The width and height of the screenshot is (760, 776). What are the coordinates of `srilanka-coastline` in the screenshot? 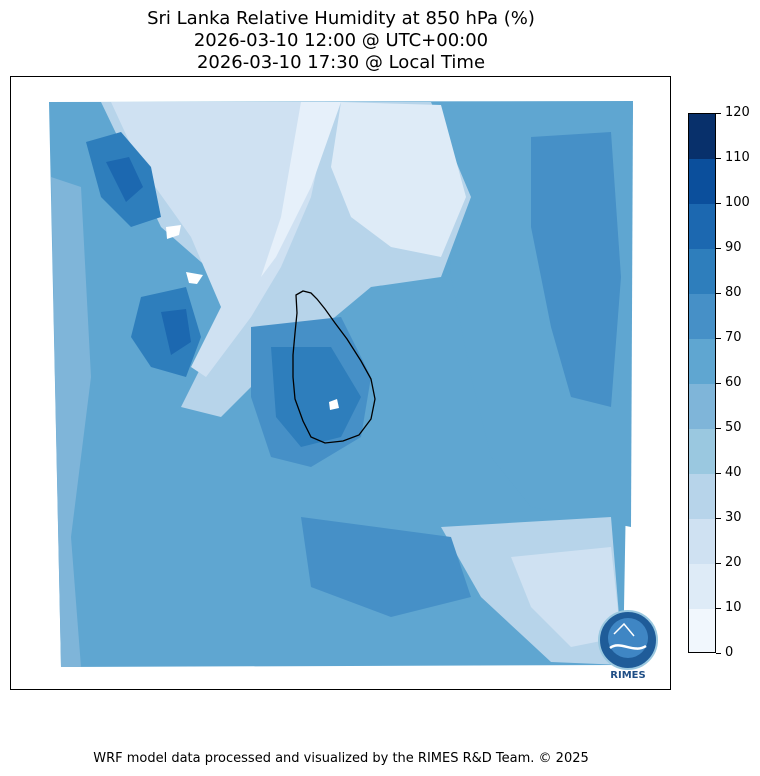 It's located at (334, 367).